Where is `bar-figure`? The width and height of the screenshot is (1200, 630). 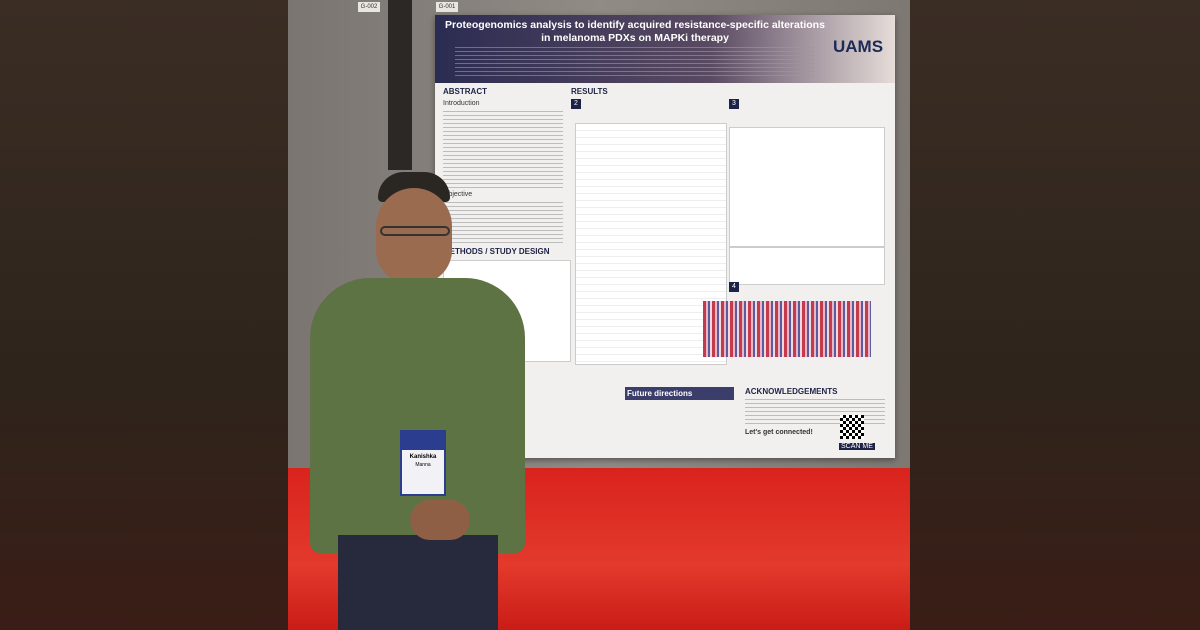 bar-figure is located at coordinates (651, 244).